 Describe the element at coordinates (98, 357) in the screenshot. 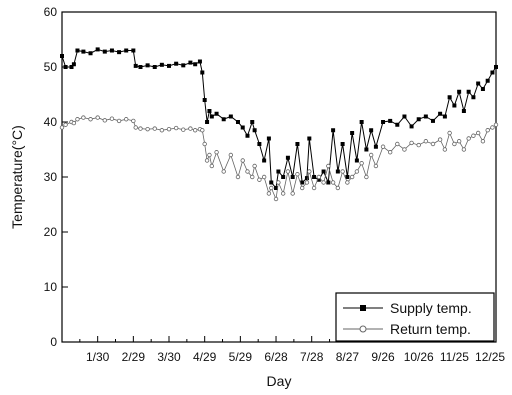

I see `x-tick-label: 1/30` at that location.